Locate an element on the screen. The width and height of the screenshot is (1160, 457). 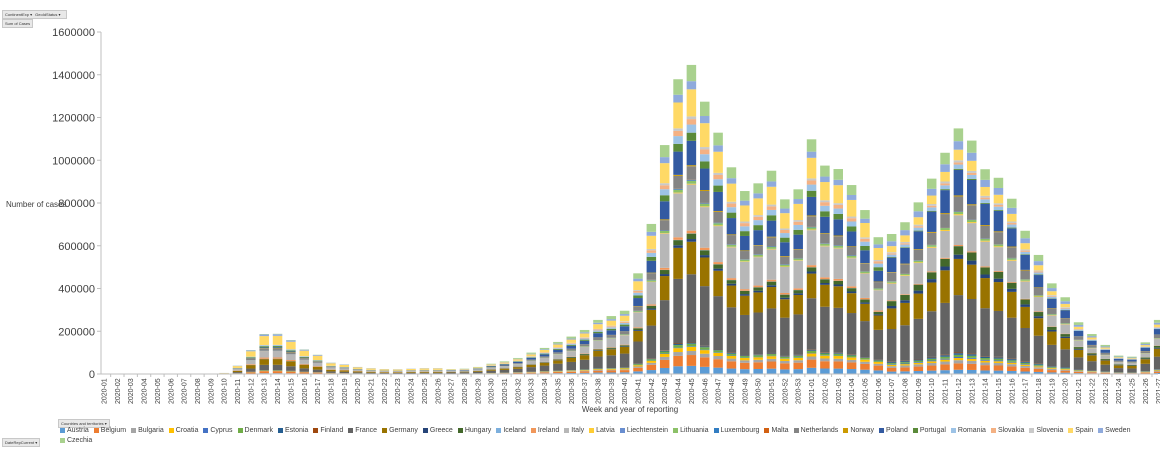
bar-segment-denmark is located at coordinates (838, 354).